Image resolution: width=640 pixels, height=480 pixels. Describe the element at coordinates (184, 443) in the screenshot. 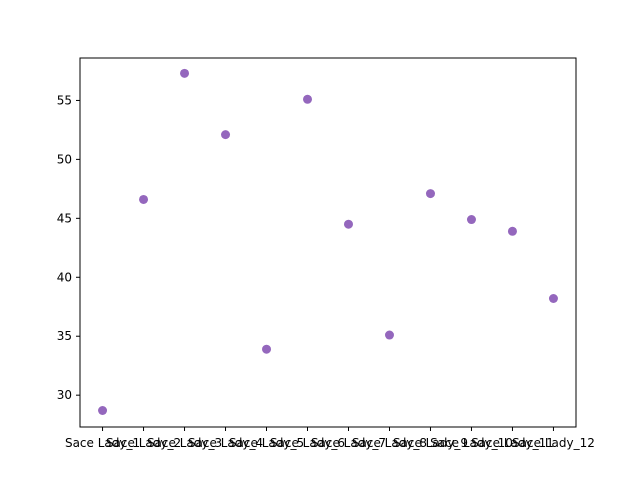

I see `x-tick-label: Sace Lady_3` at that location.